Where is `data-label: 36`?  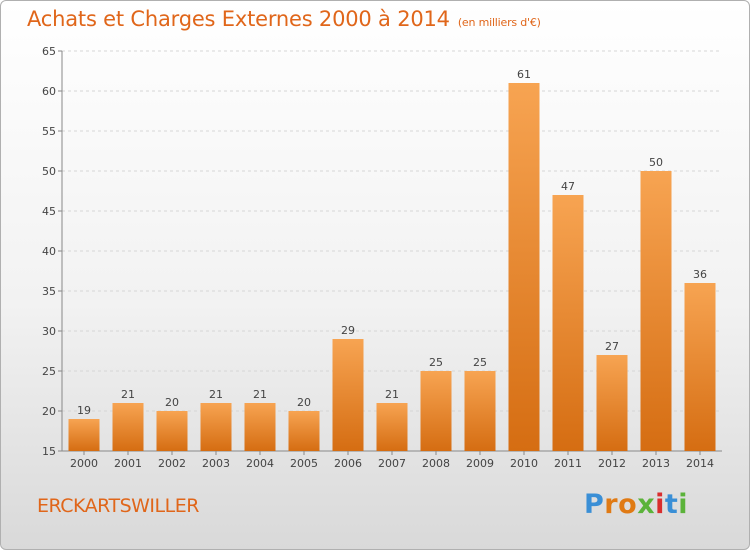 data-label: 36 is located at coordinates (700, 274).